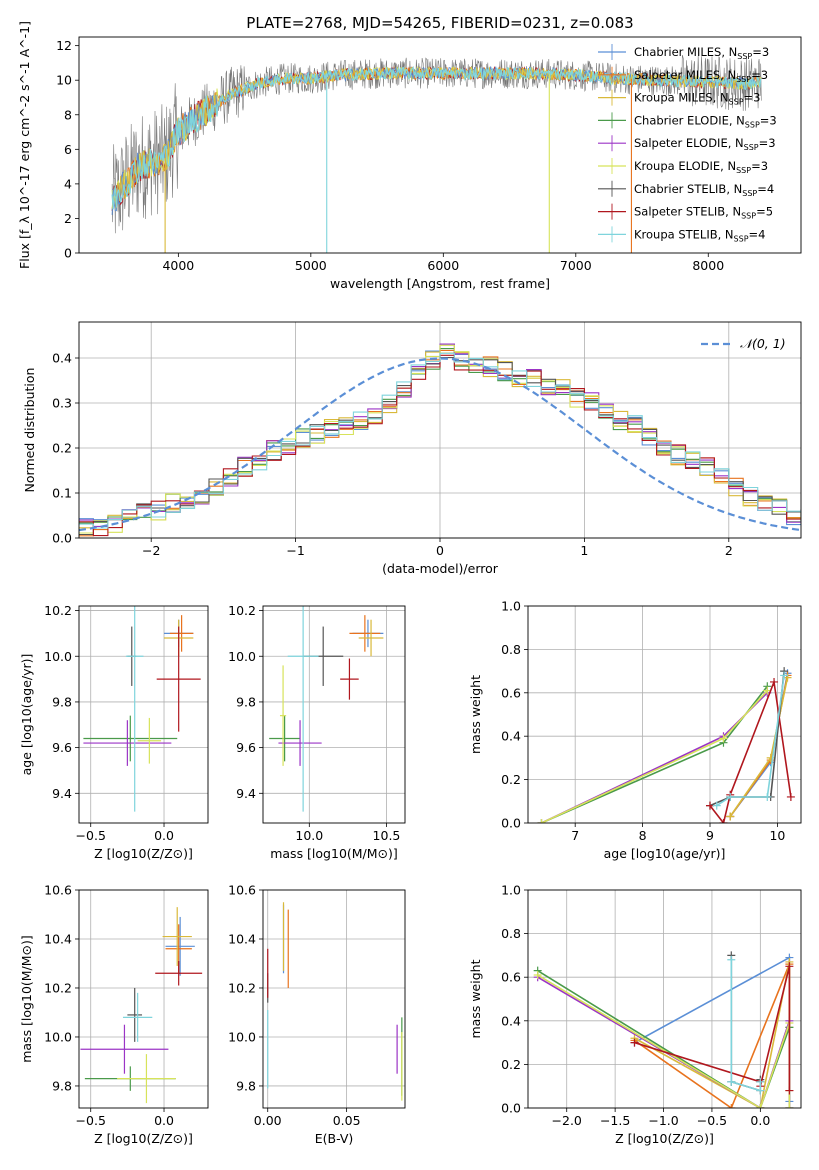  Describe the element at coordinates (62, 493) in the screenshot. I see `y-tick-label: 0.1` at that location.